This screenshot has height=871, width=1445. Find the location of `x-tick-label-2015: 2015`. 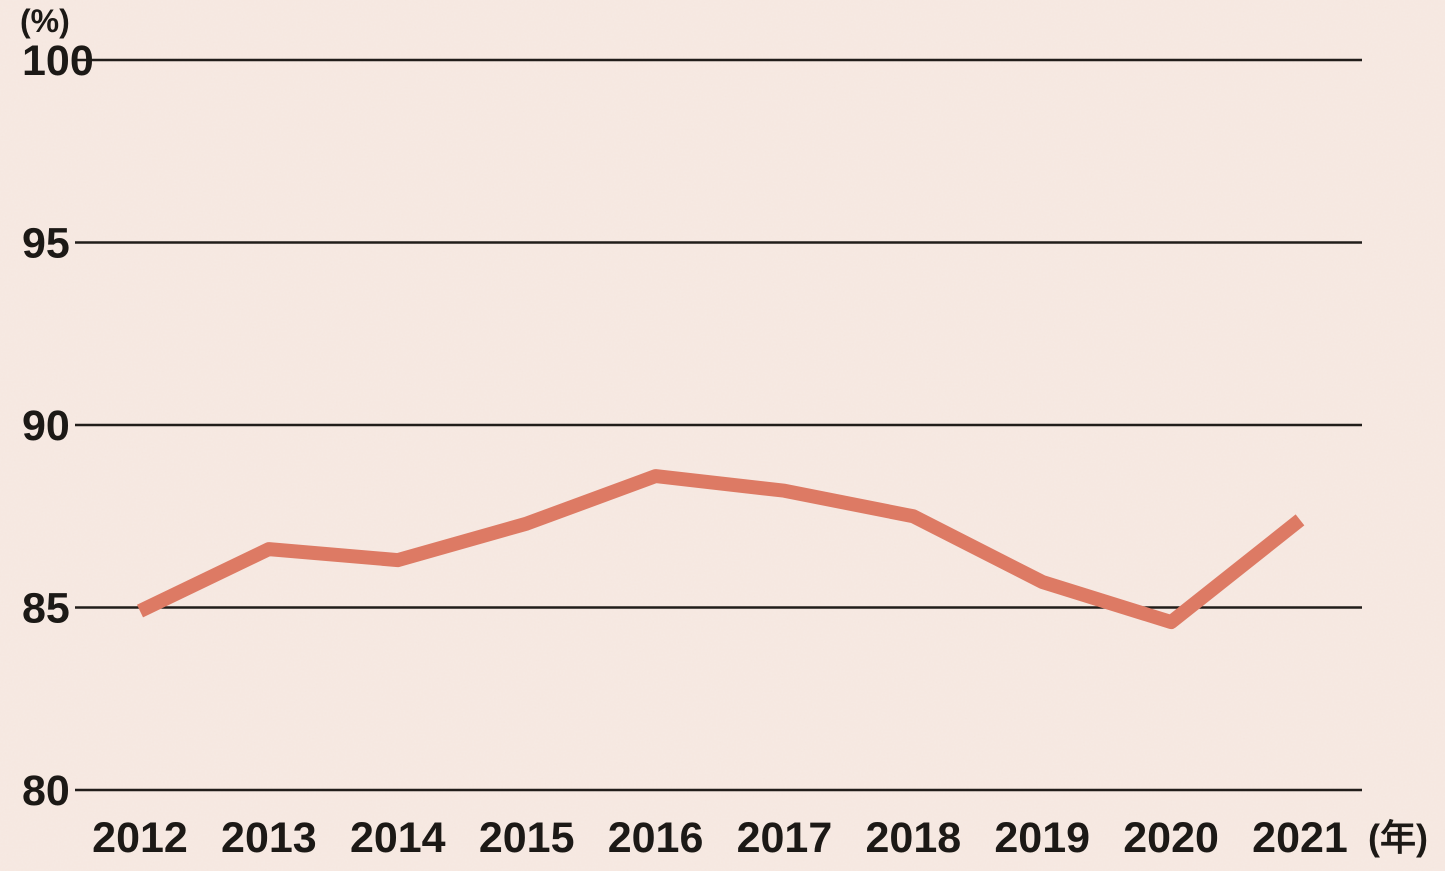

x-tick-label-2015: 2015 is located at coordinates (527, 838).